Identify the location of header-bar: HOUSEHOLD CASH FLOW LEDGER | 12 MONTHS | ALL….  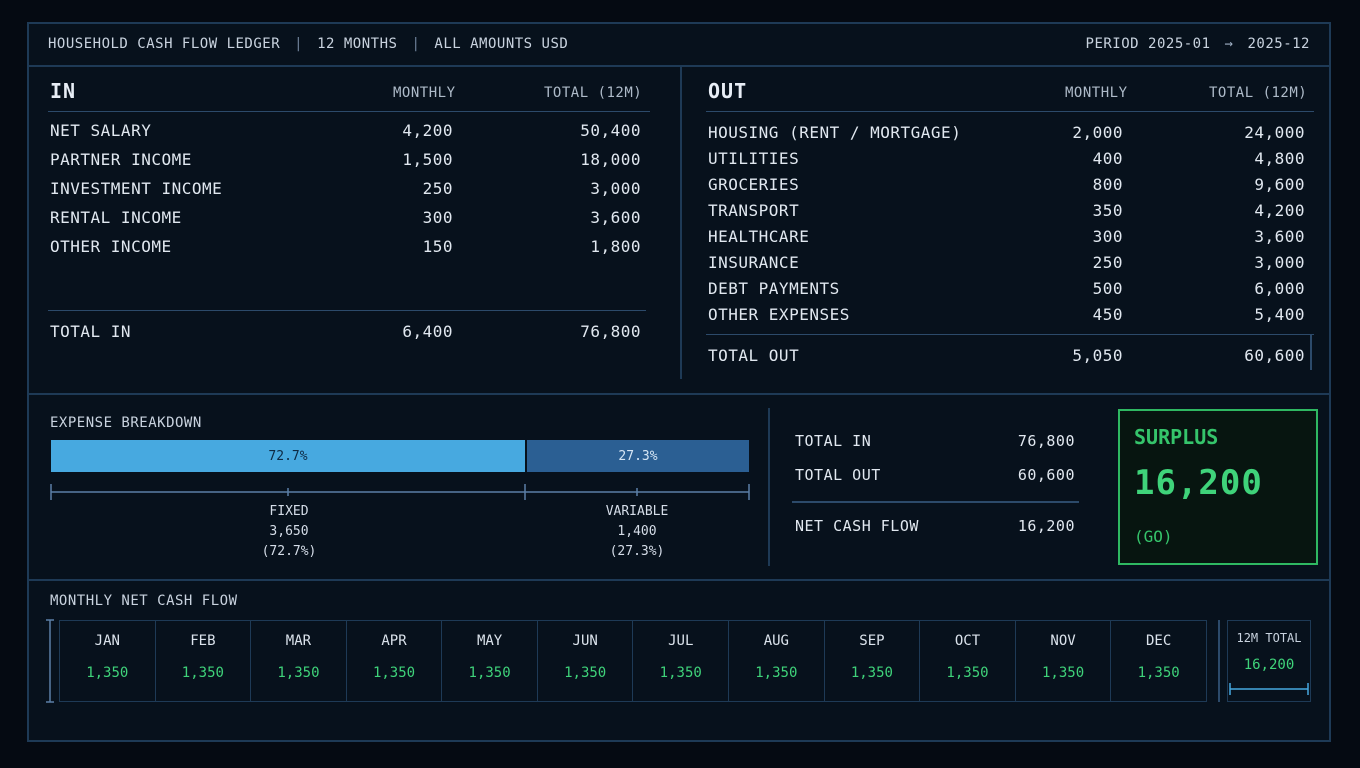
(679, 45).